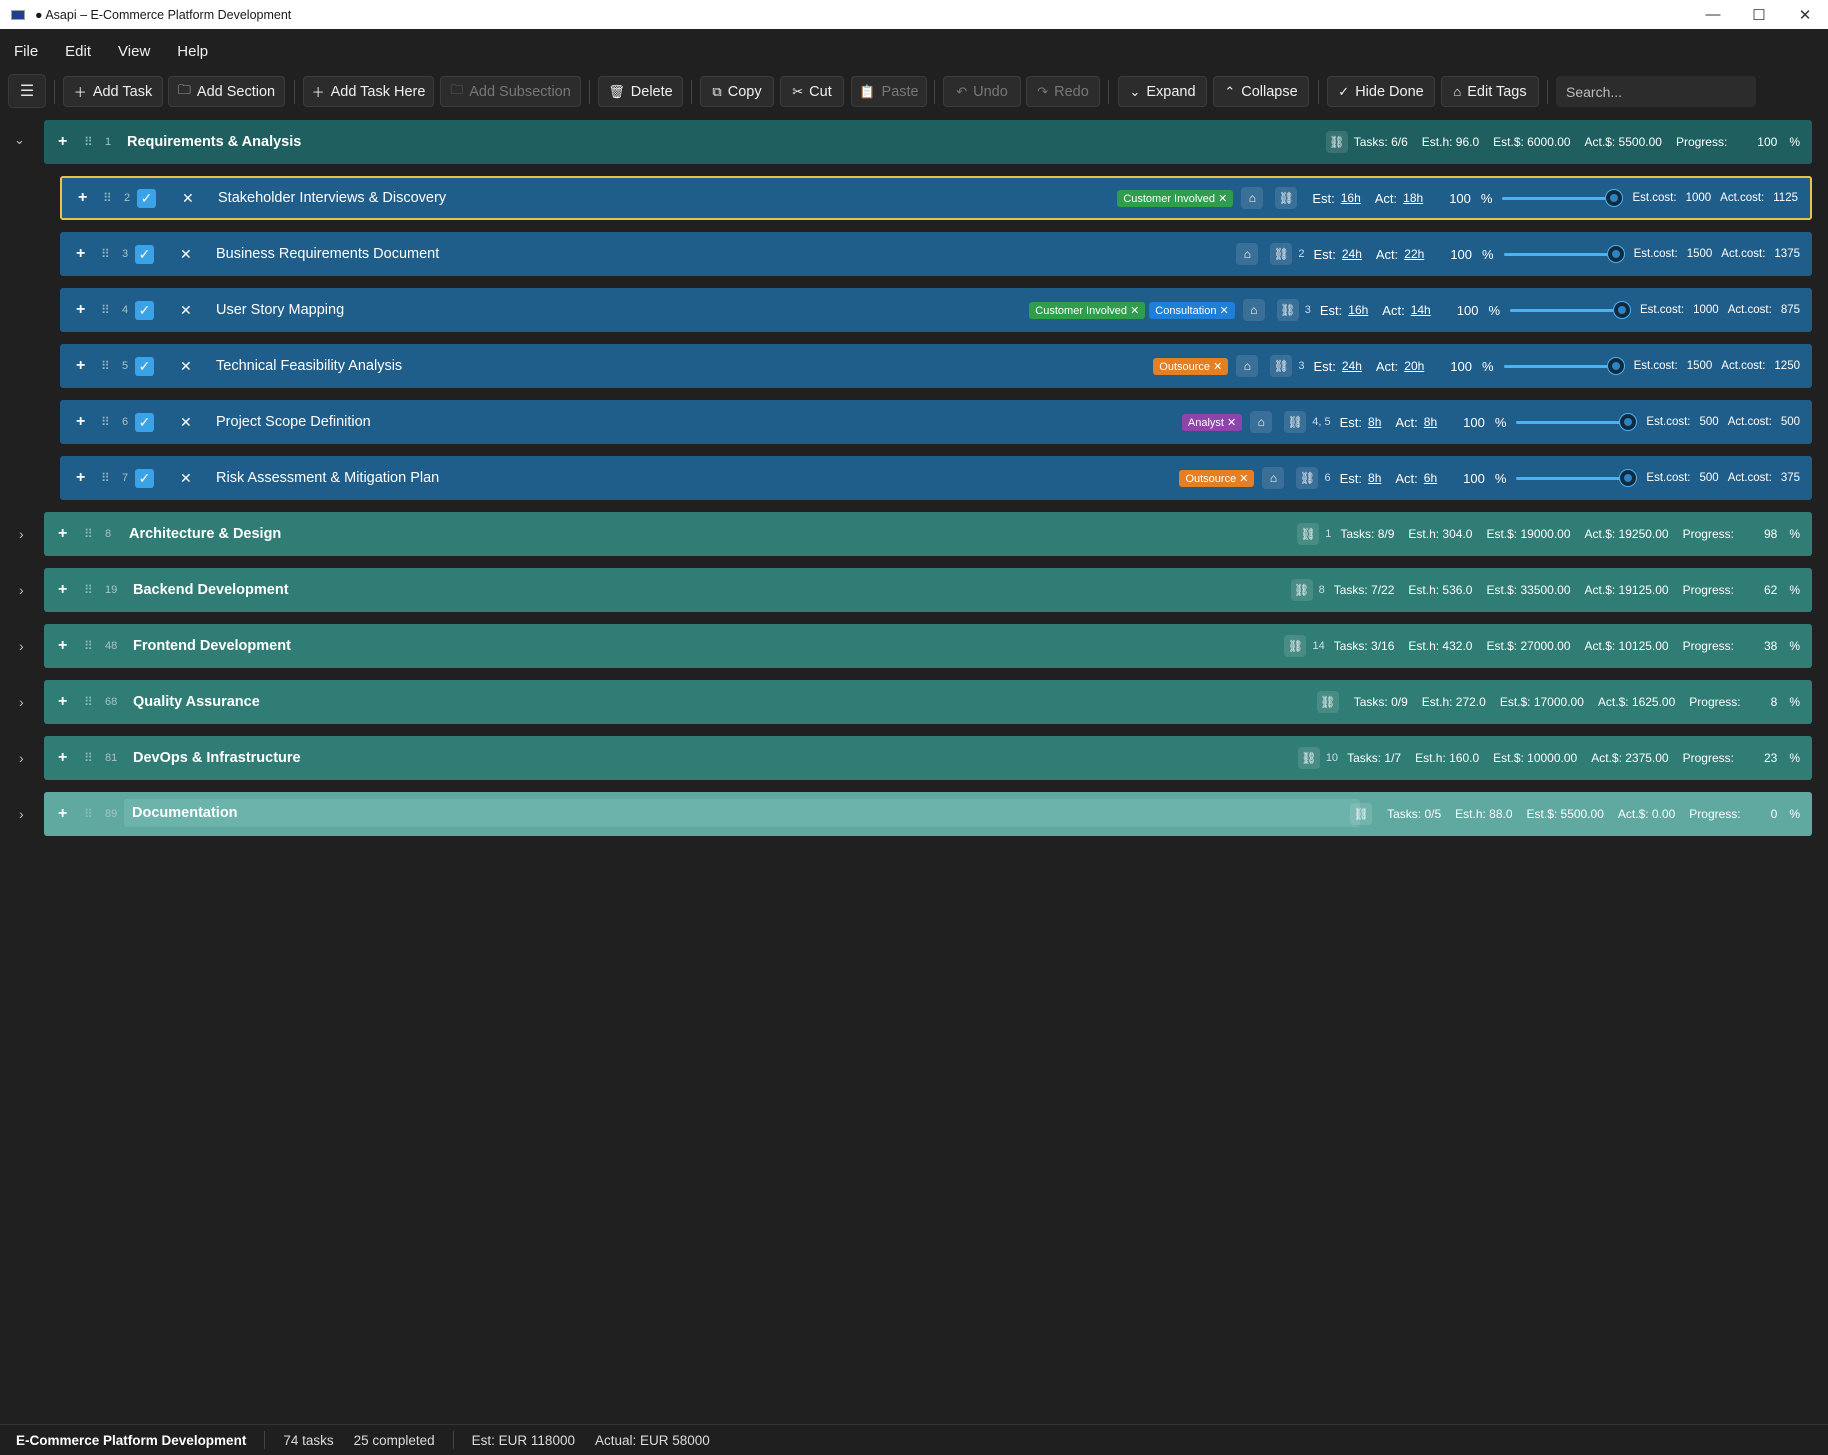  What do you see at coordinates (1414, 366) in the screenshot?
I see `actual-hours: 20h` at bounding box center [1414, 366].